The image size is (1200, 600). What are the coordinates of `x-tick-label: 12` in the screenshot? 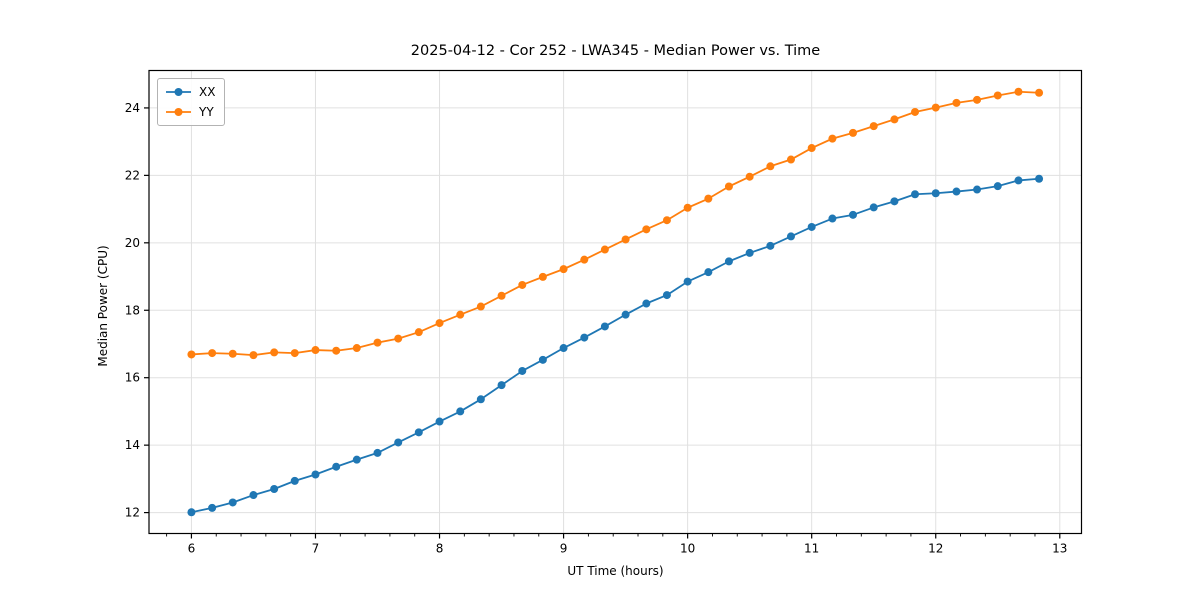 It's located at (935, 549).